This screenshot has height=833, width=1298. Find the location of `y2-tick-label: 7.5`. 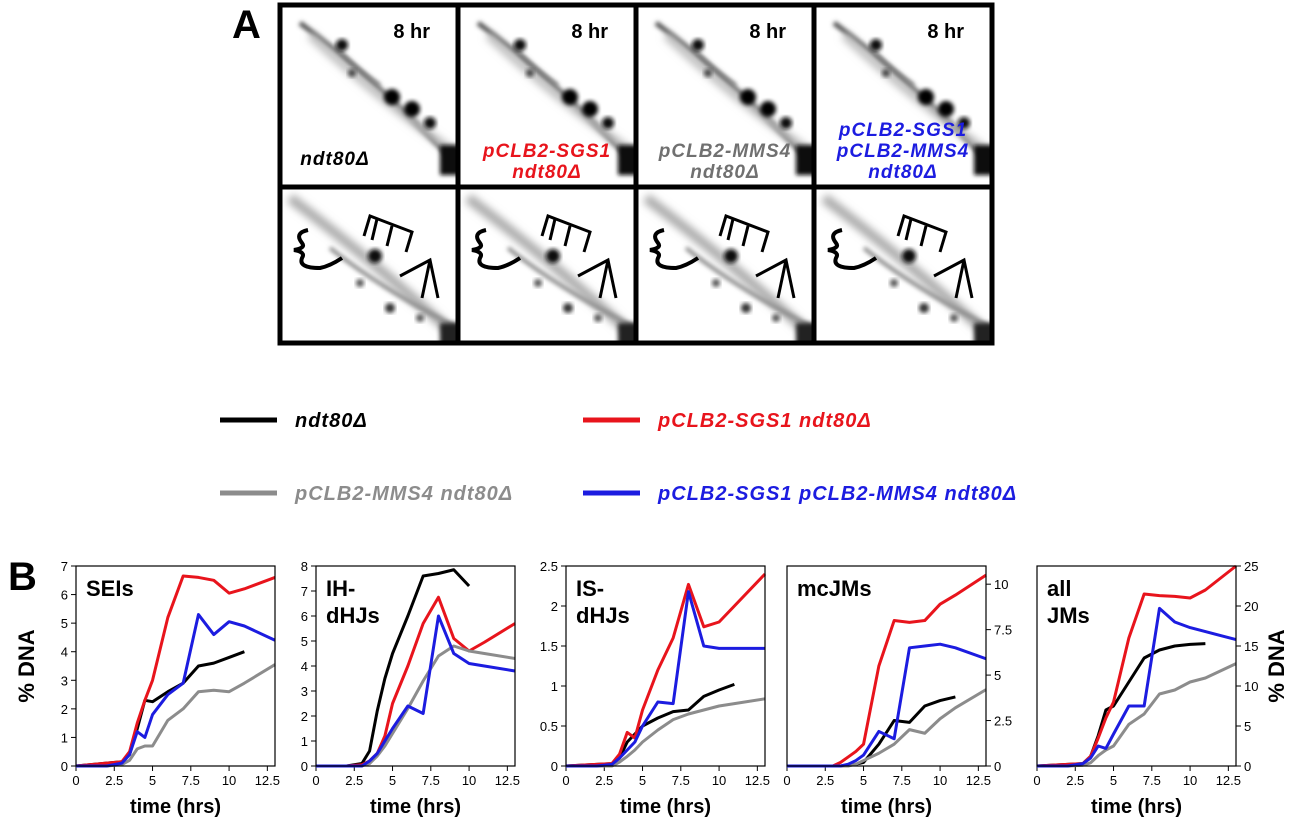

y2-tick-label: 7.5 is located at coordinates (1003, 630).